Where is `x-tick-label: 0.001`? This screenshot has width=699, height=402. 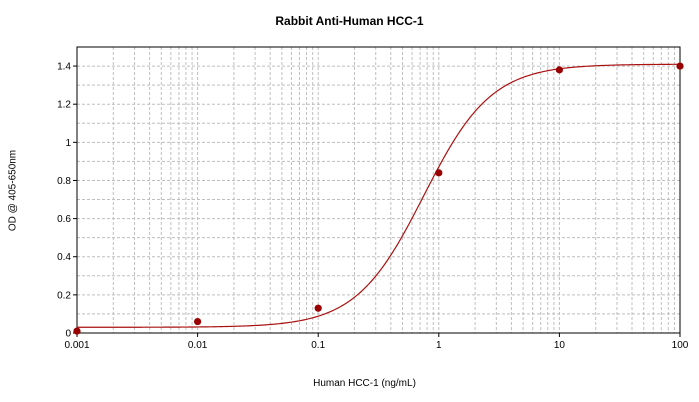
x-tick-label: 0.001 is located at coordinates (76, 345).